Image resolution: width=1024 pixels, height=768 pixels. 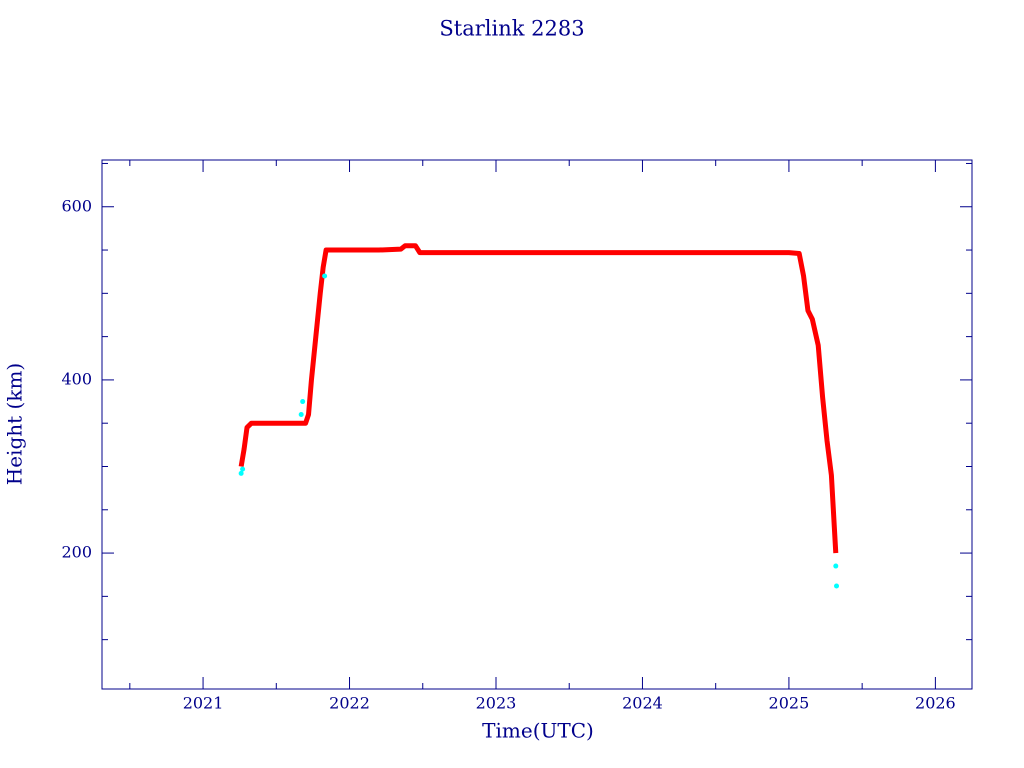 I want to click on x-tick-label: 2021, so click(x=203, y=703).